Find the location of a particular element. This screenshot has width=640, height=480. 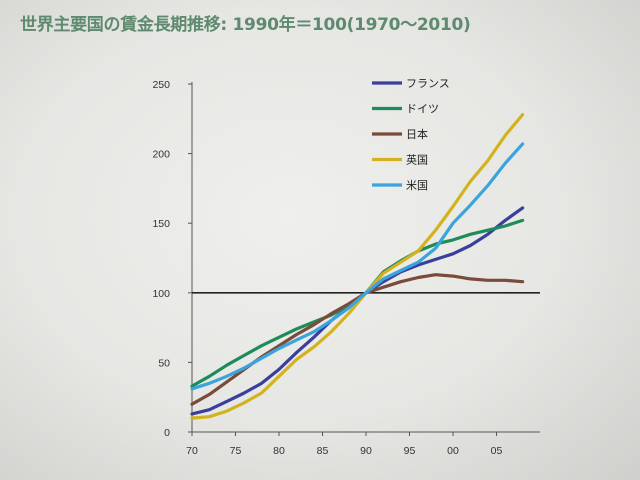

legend-label-0: フランス is located at coordinates (428, 83).